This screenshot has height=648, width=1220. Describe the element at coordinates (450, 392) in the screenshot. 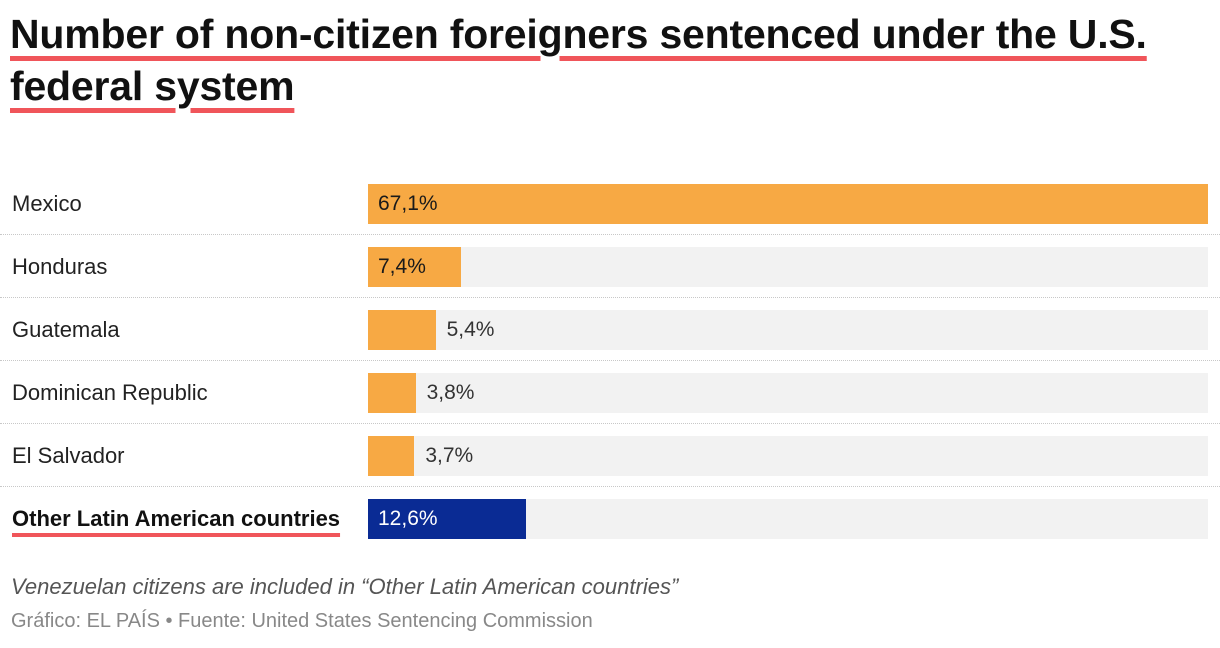

I see `value-label: 3,8%` at that location.